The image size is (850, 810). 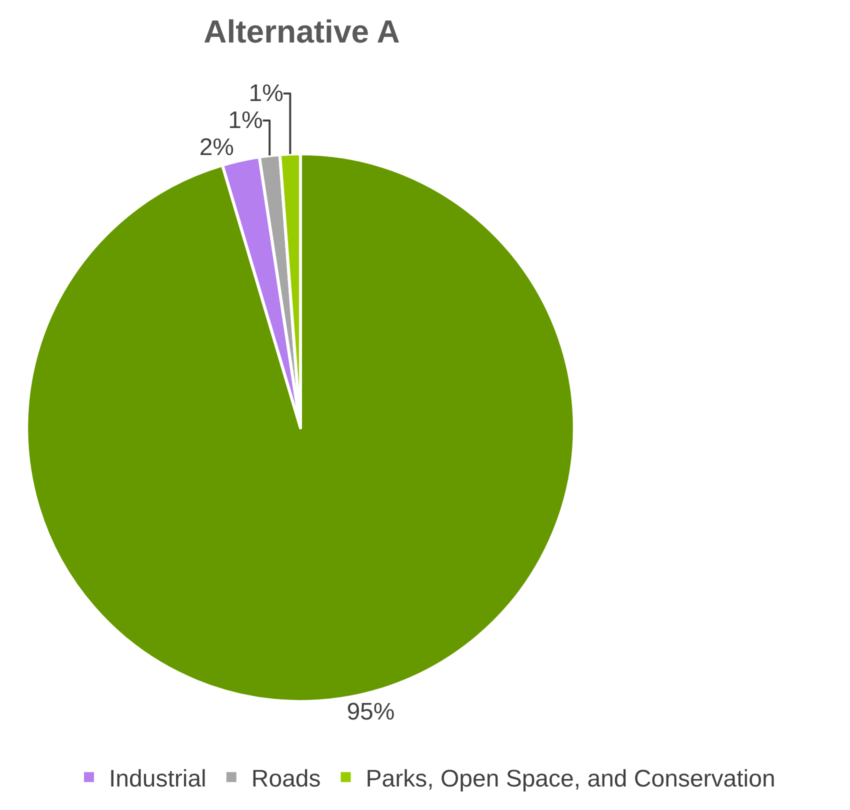 I want to click on legend-label: Roads, so click(x=286, y=778).